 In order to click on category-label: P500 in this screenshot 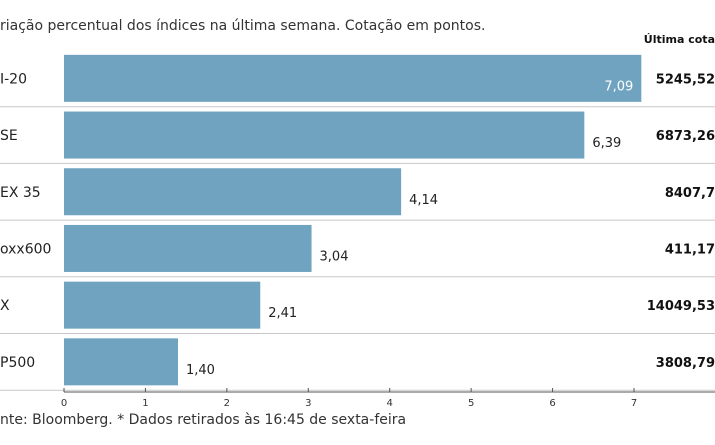, I will do `click(17, 363)`.